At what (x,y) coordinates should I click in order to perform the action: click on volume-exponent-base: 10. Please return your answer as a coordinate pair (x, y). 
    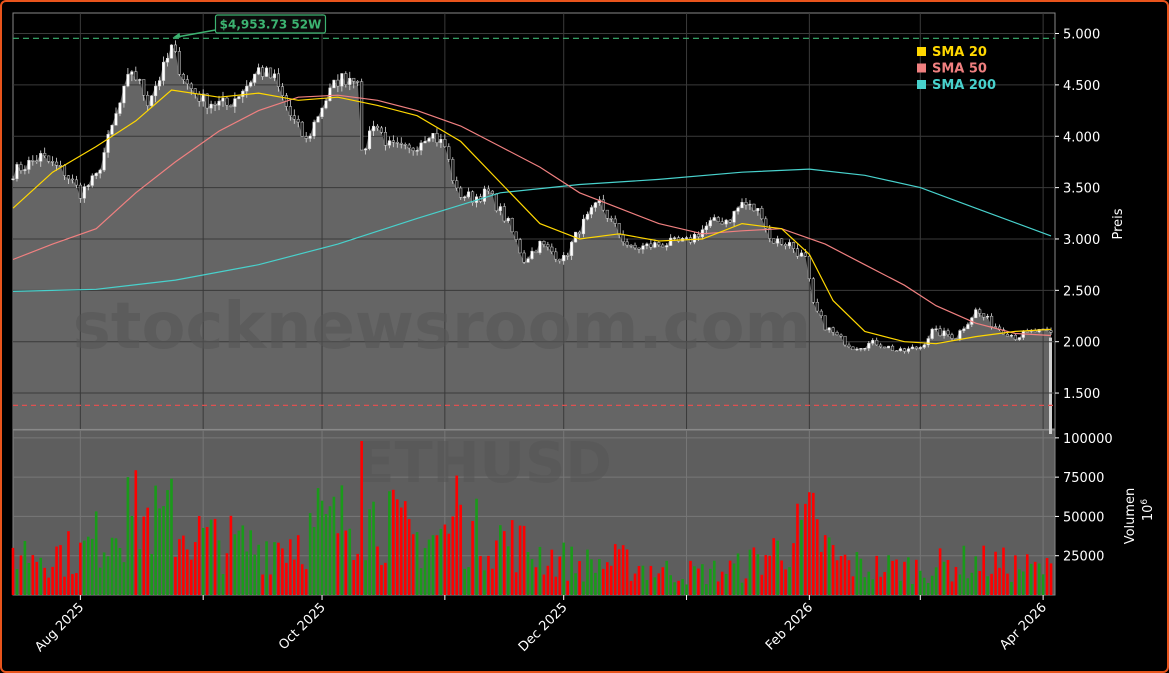
    Looking at the image, I should click on (1148, 513).